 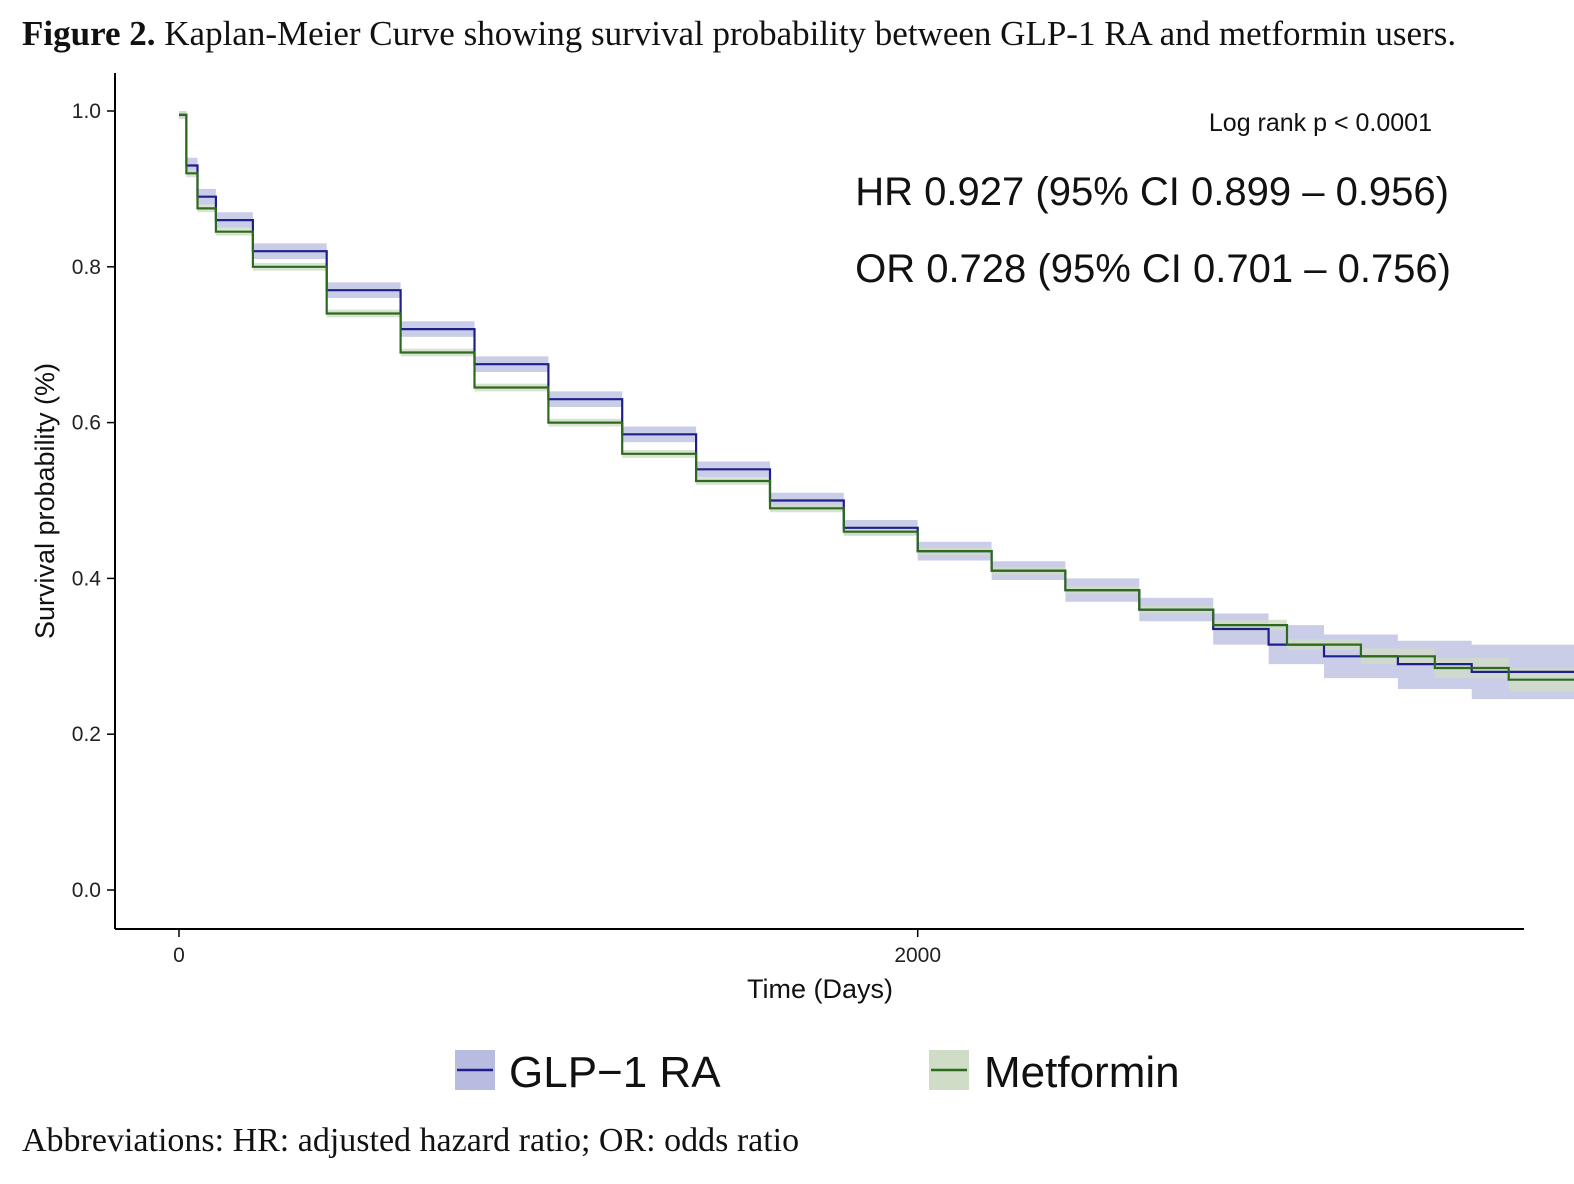 I want to click on y-tick-label: 0.0, so click(x=86, y=890).